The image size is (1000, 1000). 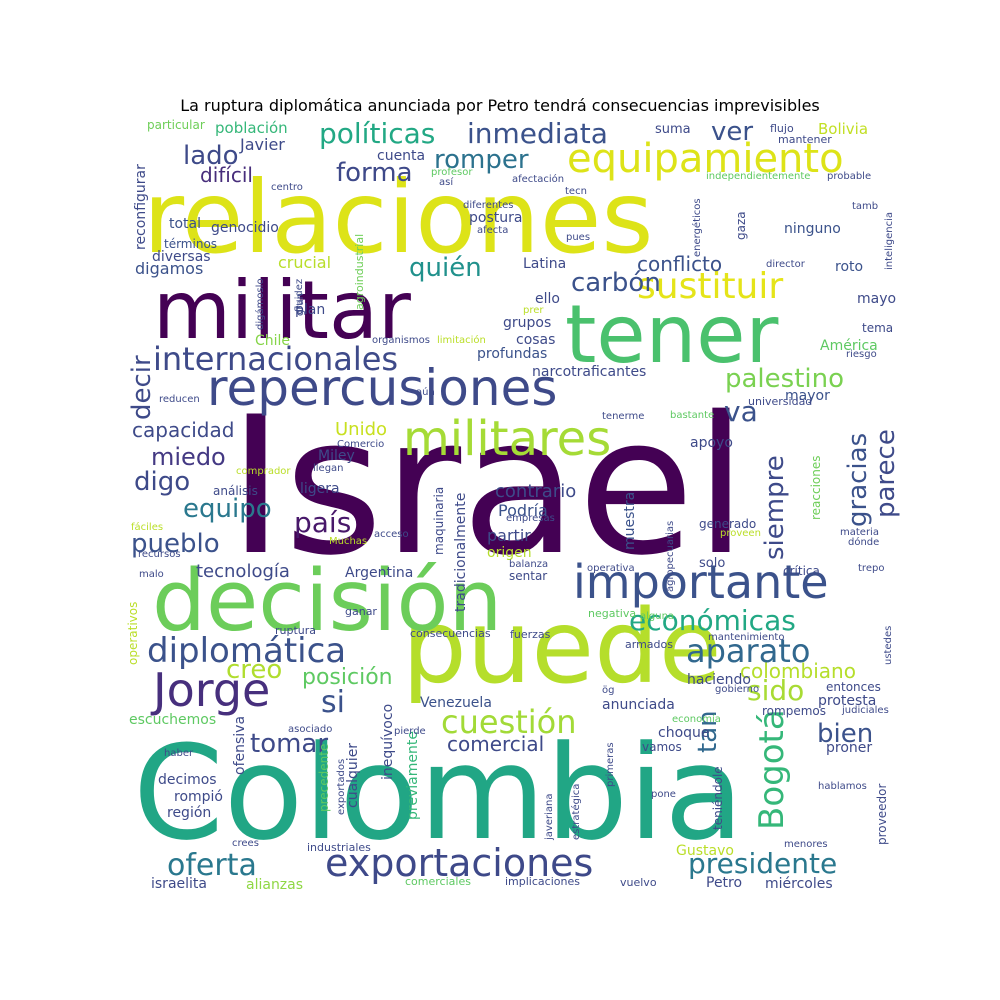 I want to click on word-reducen: reducen, so click(x=179, y=399).